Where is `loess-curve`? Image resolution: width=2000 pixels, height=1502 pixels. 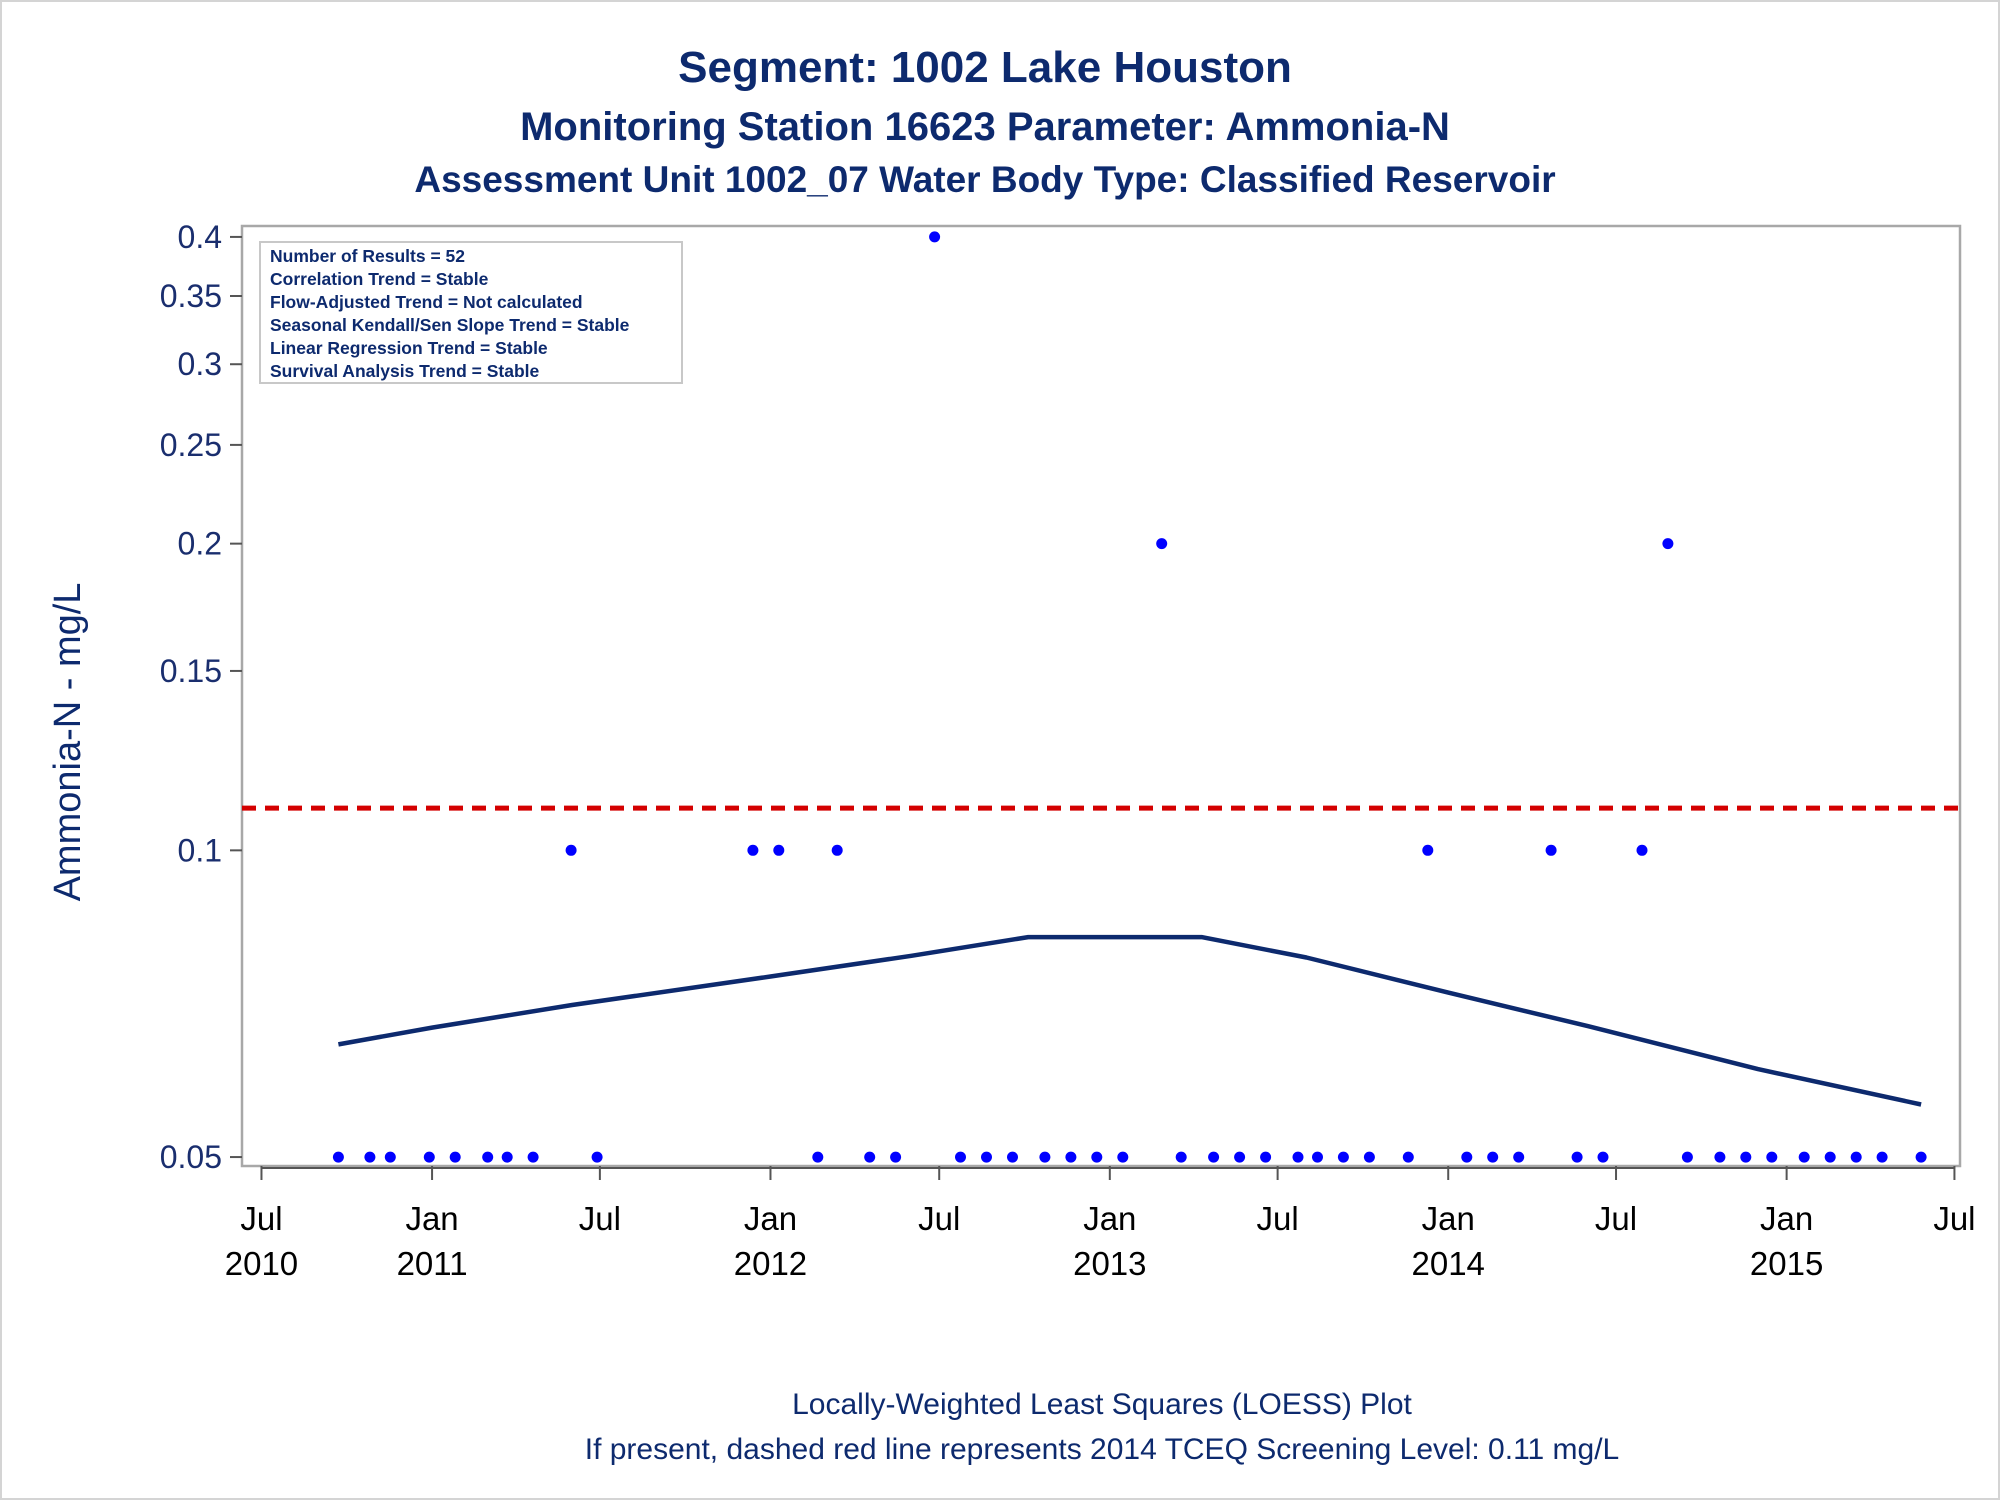 loess-curve is located at coordinates (1130, 1020).